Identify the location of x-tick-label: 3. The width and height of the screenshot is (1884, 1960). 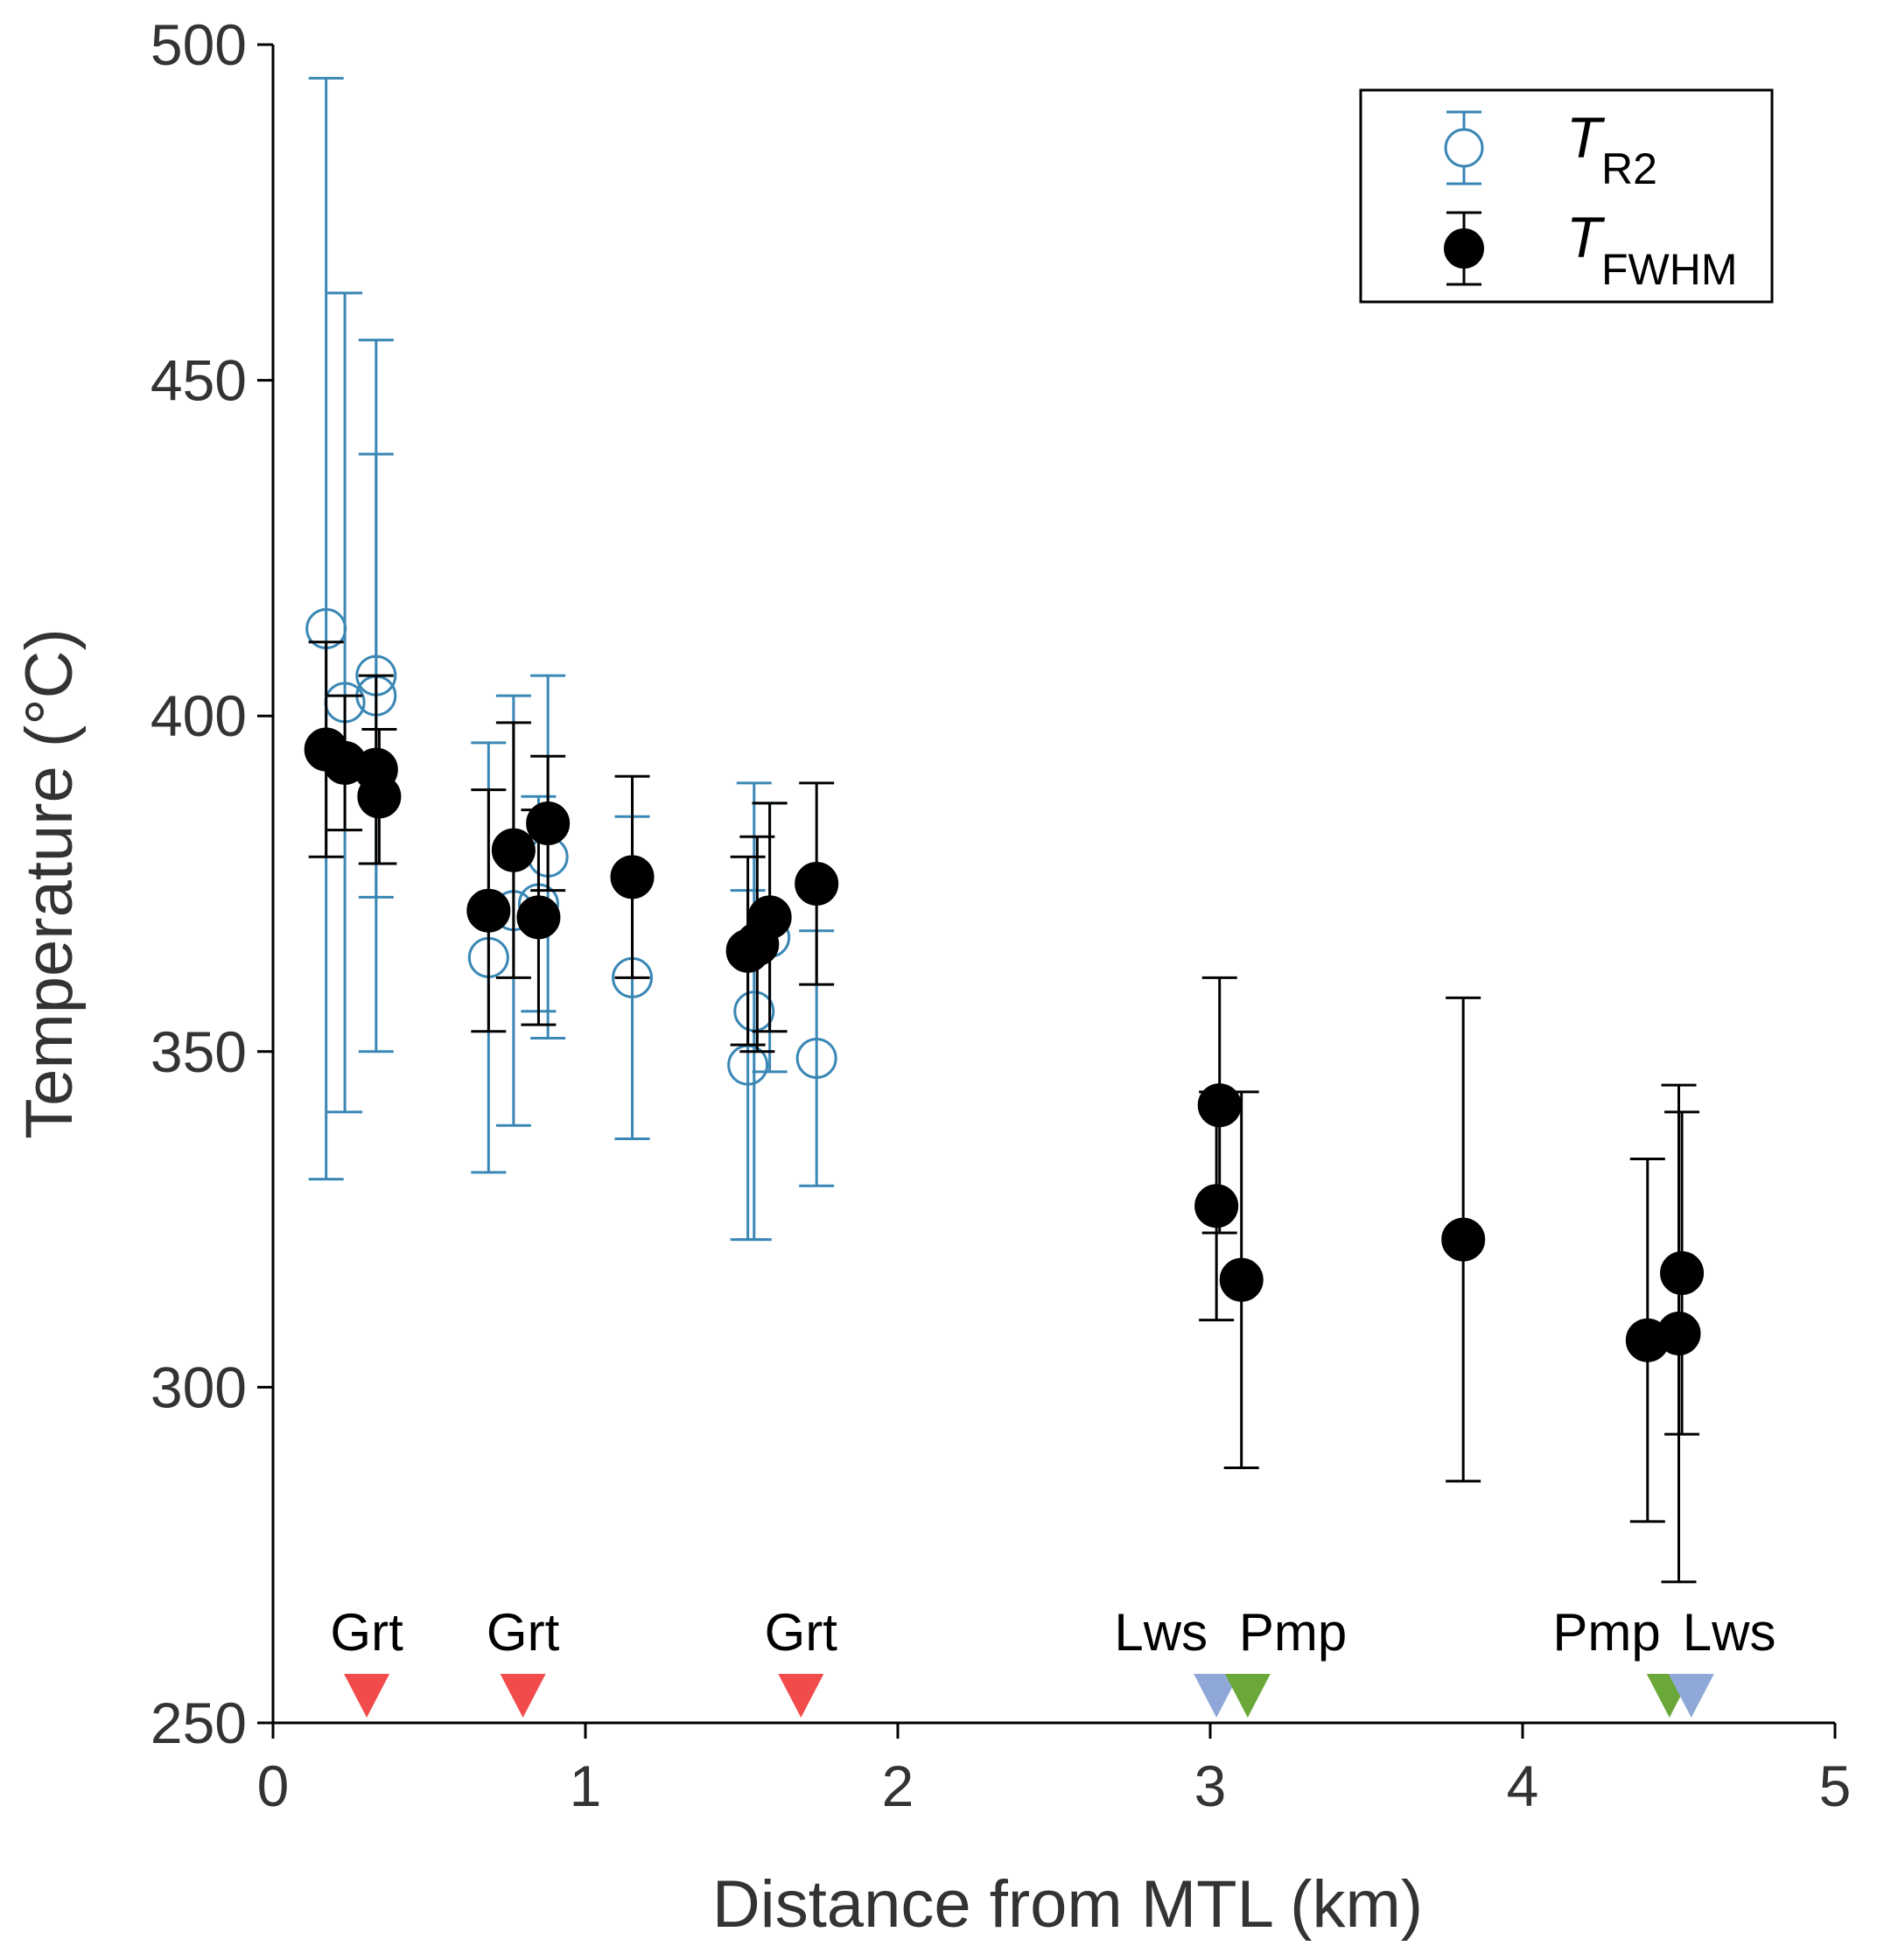
(1210, 1786).